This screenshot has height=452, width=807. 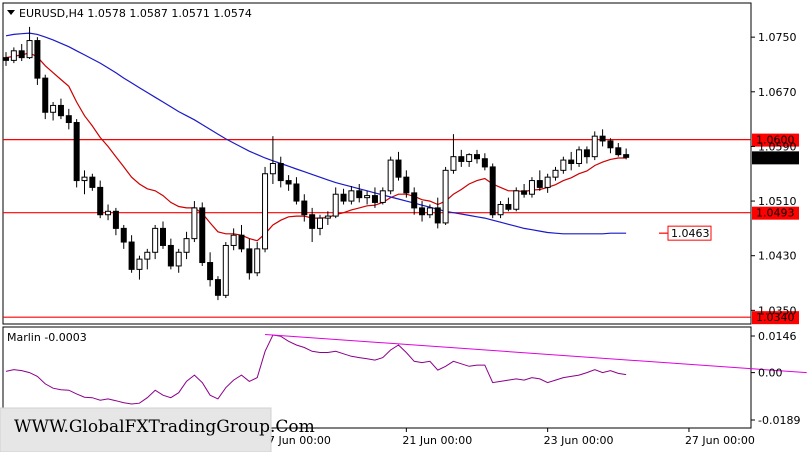 I want to click on level-label: 1.0600, so click(x=775, y=140).